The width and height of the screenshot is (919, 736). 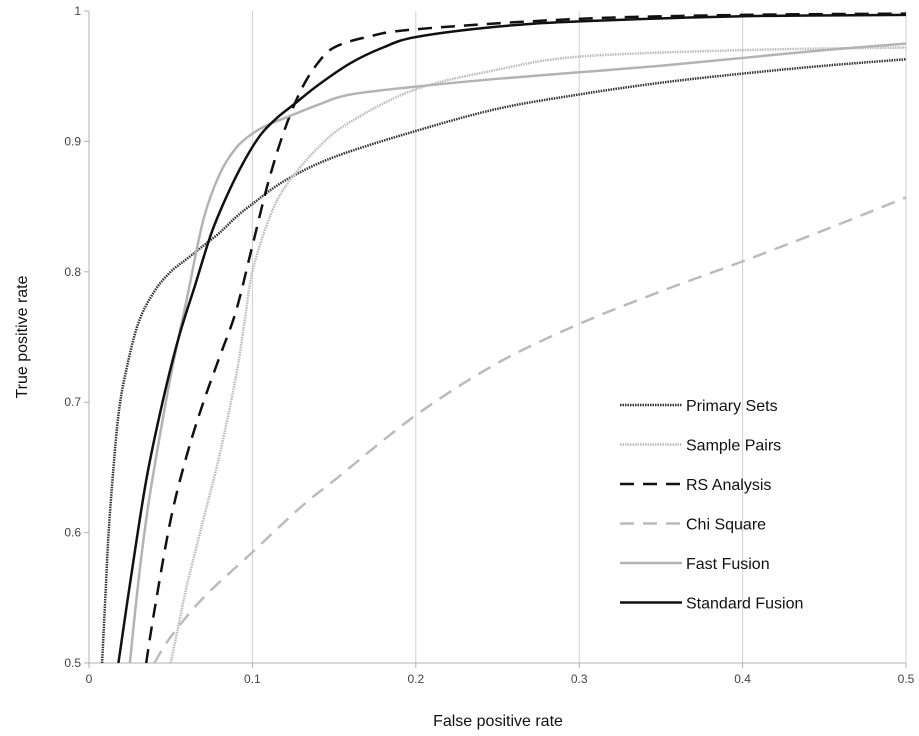 What do you see at coordinates (76, 337) in the screenshot?
I see `y-tick-labels: 0.5 0.6 0.7 0.8 0.9 1` at bounding box center [76, 337].